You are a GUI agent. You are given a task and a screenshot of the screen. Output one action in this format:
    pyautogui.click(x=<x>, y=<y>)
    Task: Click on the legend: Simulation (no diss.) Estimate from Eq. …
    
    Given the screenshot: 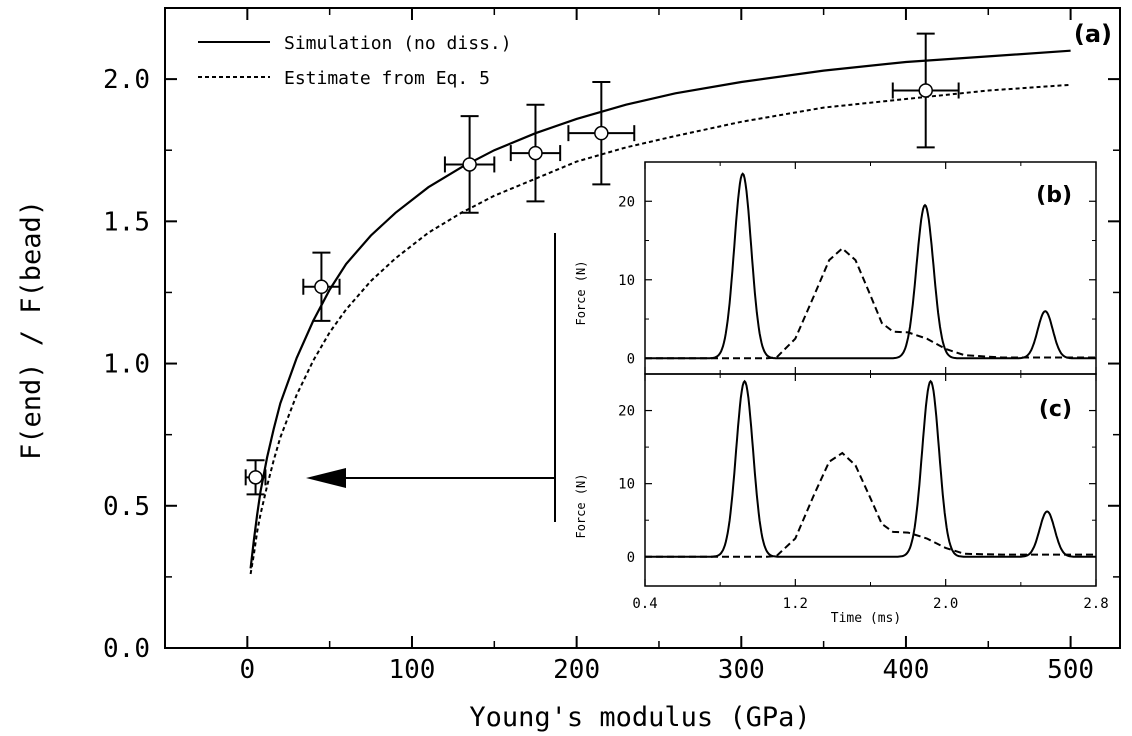 What is the action you would take?
    pyautogui.click(x=355, y=61)
    